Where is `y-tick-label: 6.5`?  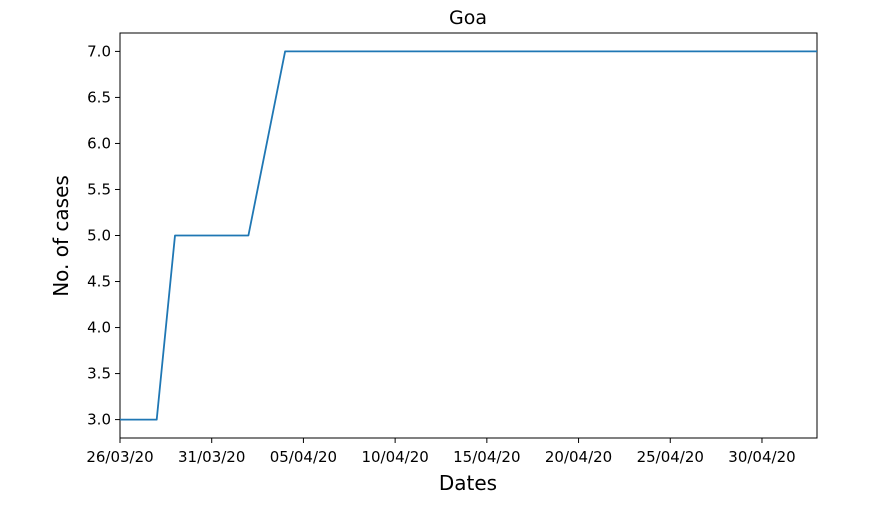 y-tick-label: 6.5 is located at coordinates (99, 97).